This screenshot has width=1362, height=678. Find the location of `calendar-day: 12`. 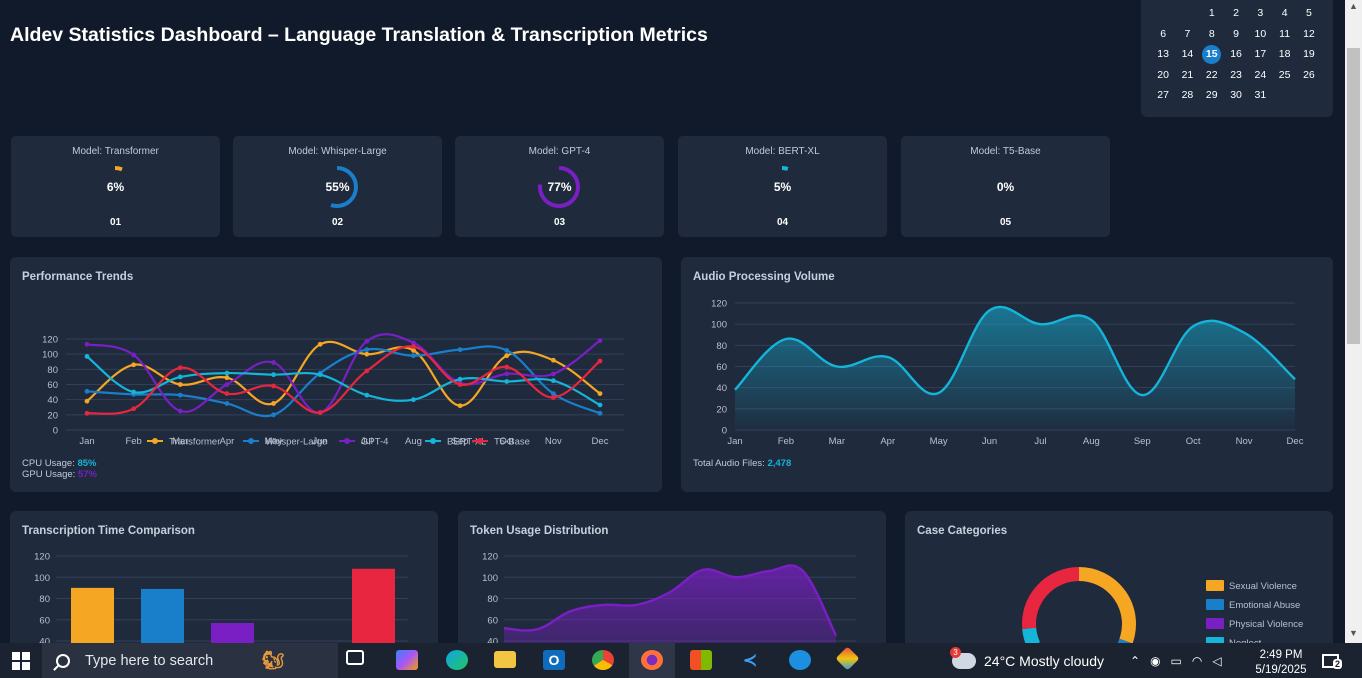

calendar-day: 12 is located at coordinates (1309, 33).